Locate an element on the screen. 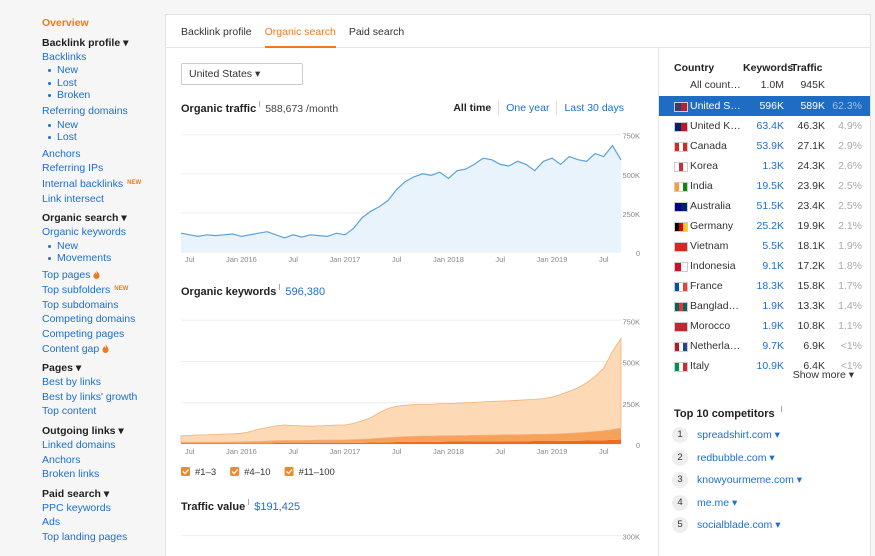  nav-link: Top pages is located at coordinates (103, 275).